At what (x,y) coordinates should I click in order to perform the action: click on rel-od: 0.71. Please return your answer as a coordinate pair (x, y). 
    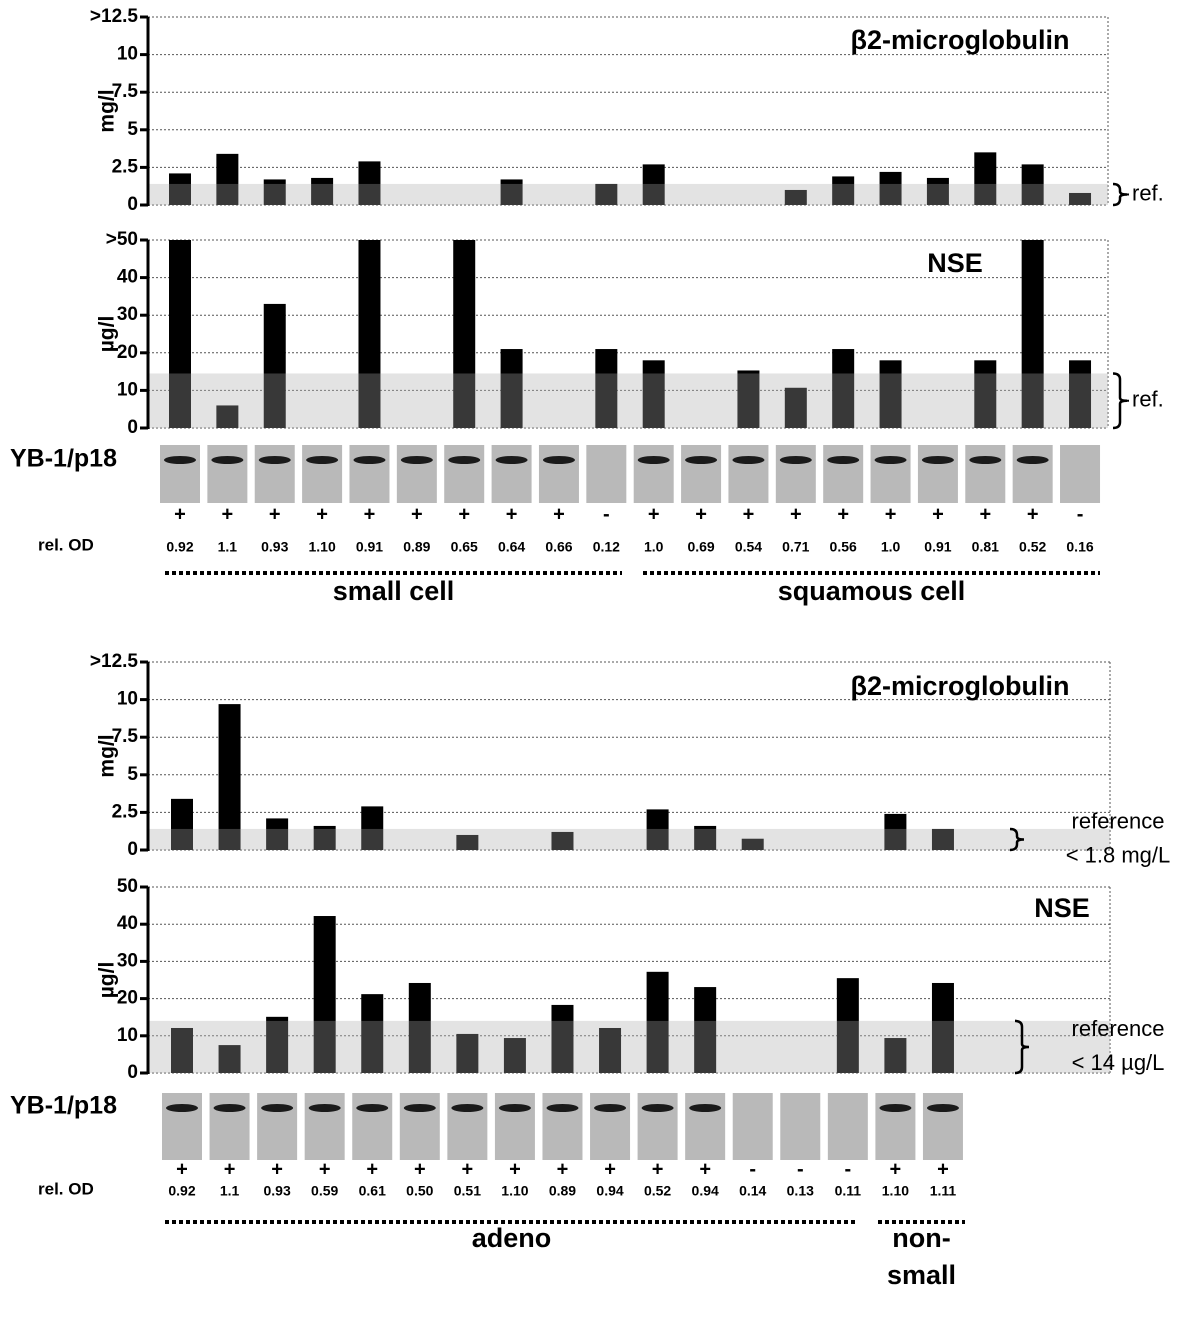
    Looking at the image, I should click on (795, 547).